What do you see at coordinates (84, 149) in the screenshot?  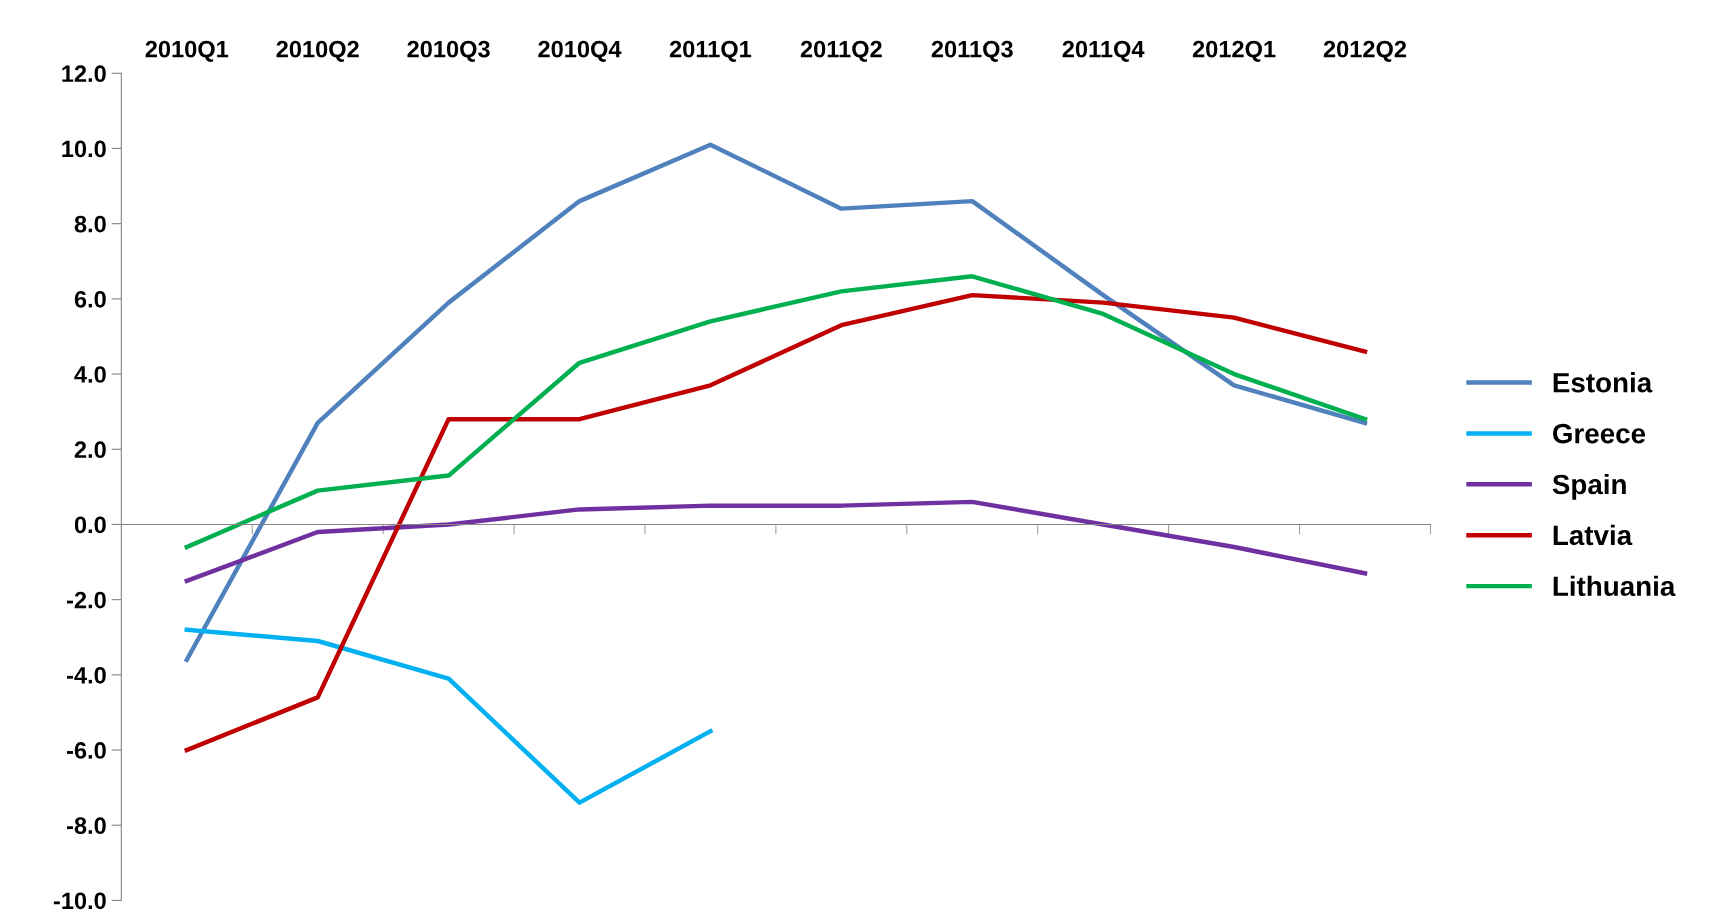 I see `y-tick-label: 10.0` at bounding box center [84, 149].